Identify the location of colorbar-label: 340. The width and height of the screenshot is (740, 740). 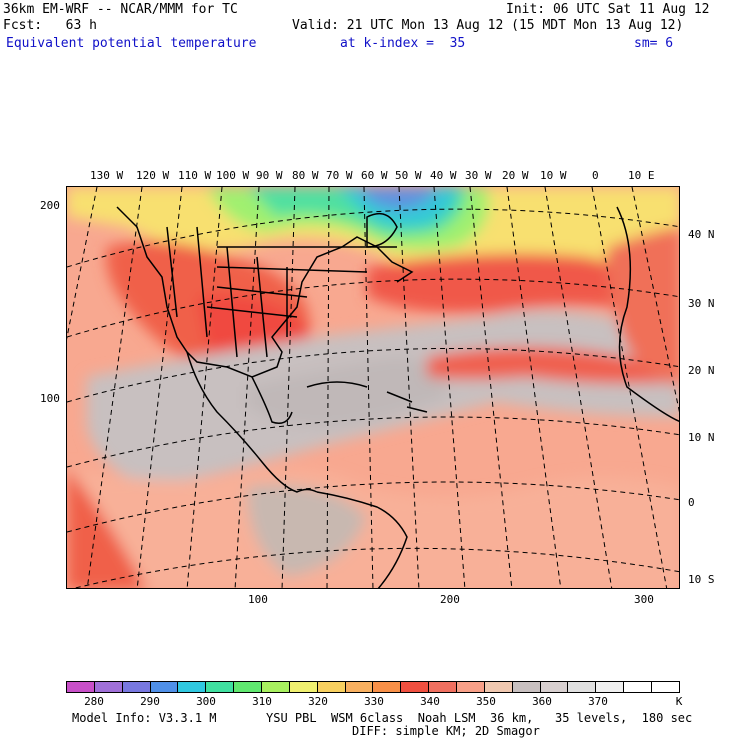
(430, 701).